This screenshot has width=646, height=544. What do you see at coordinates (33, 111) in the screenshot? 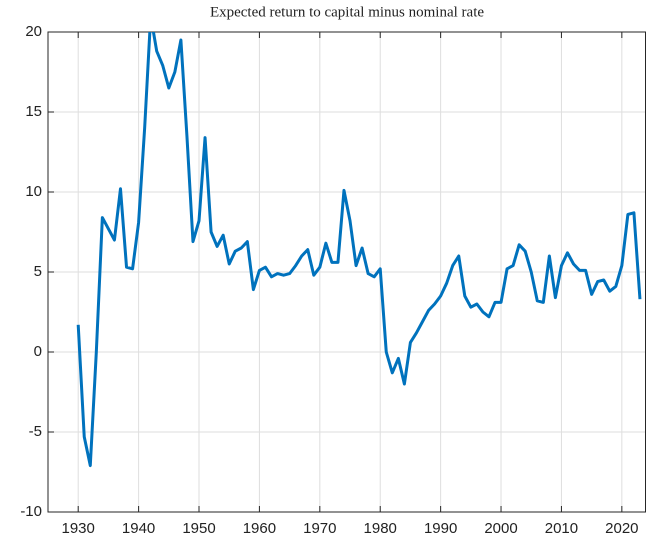
I see `y-tick-label: 15` at bounding box center [33, 111].